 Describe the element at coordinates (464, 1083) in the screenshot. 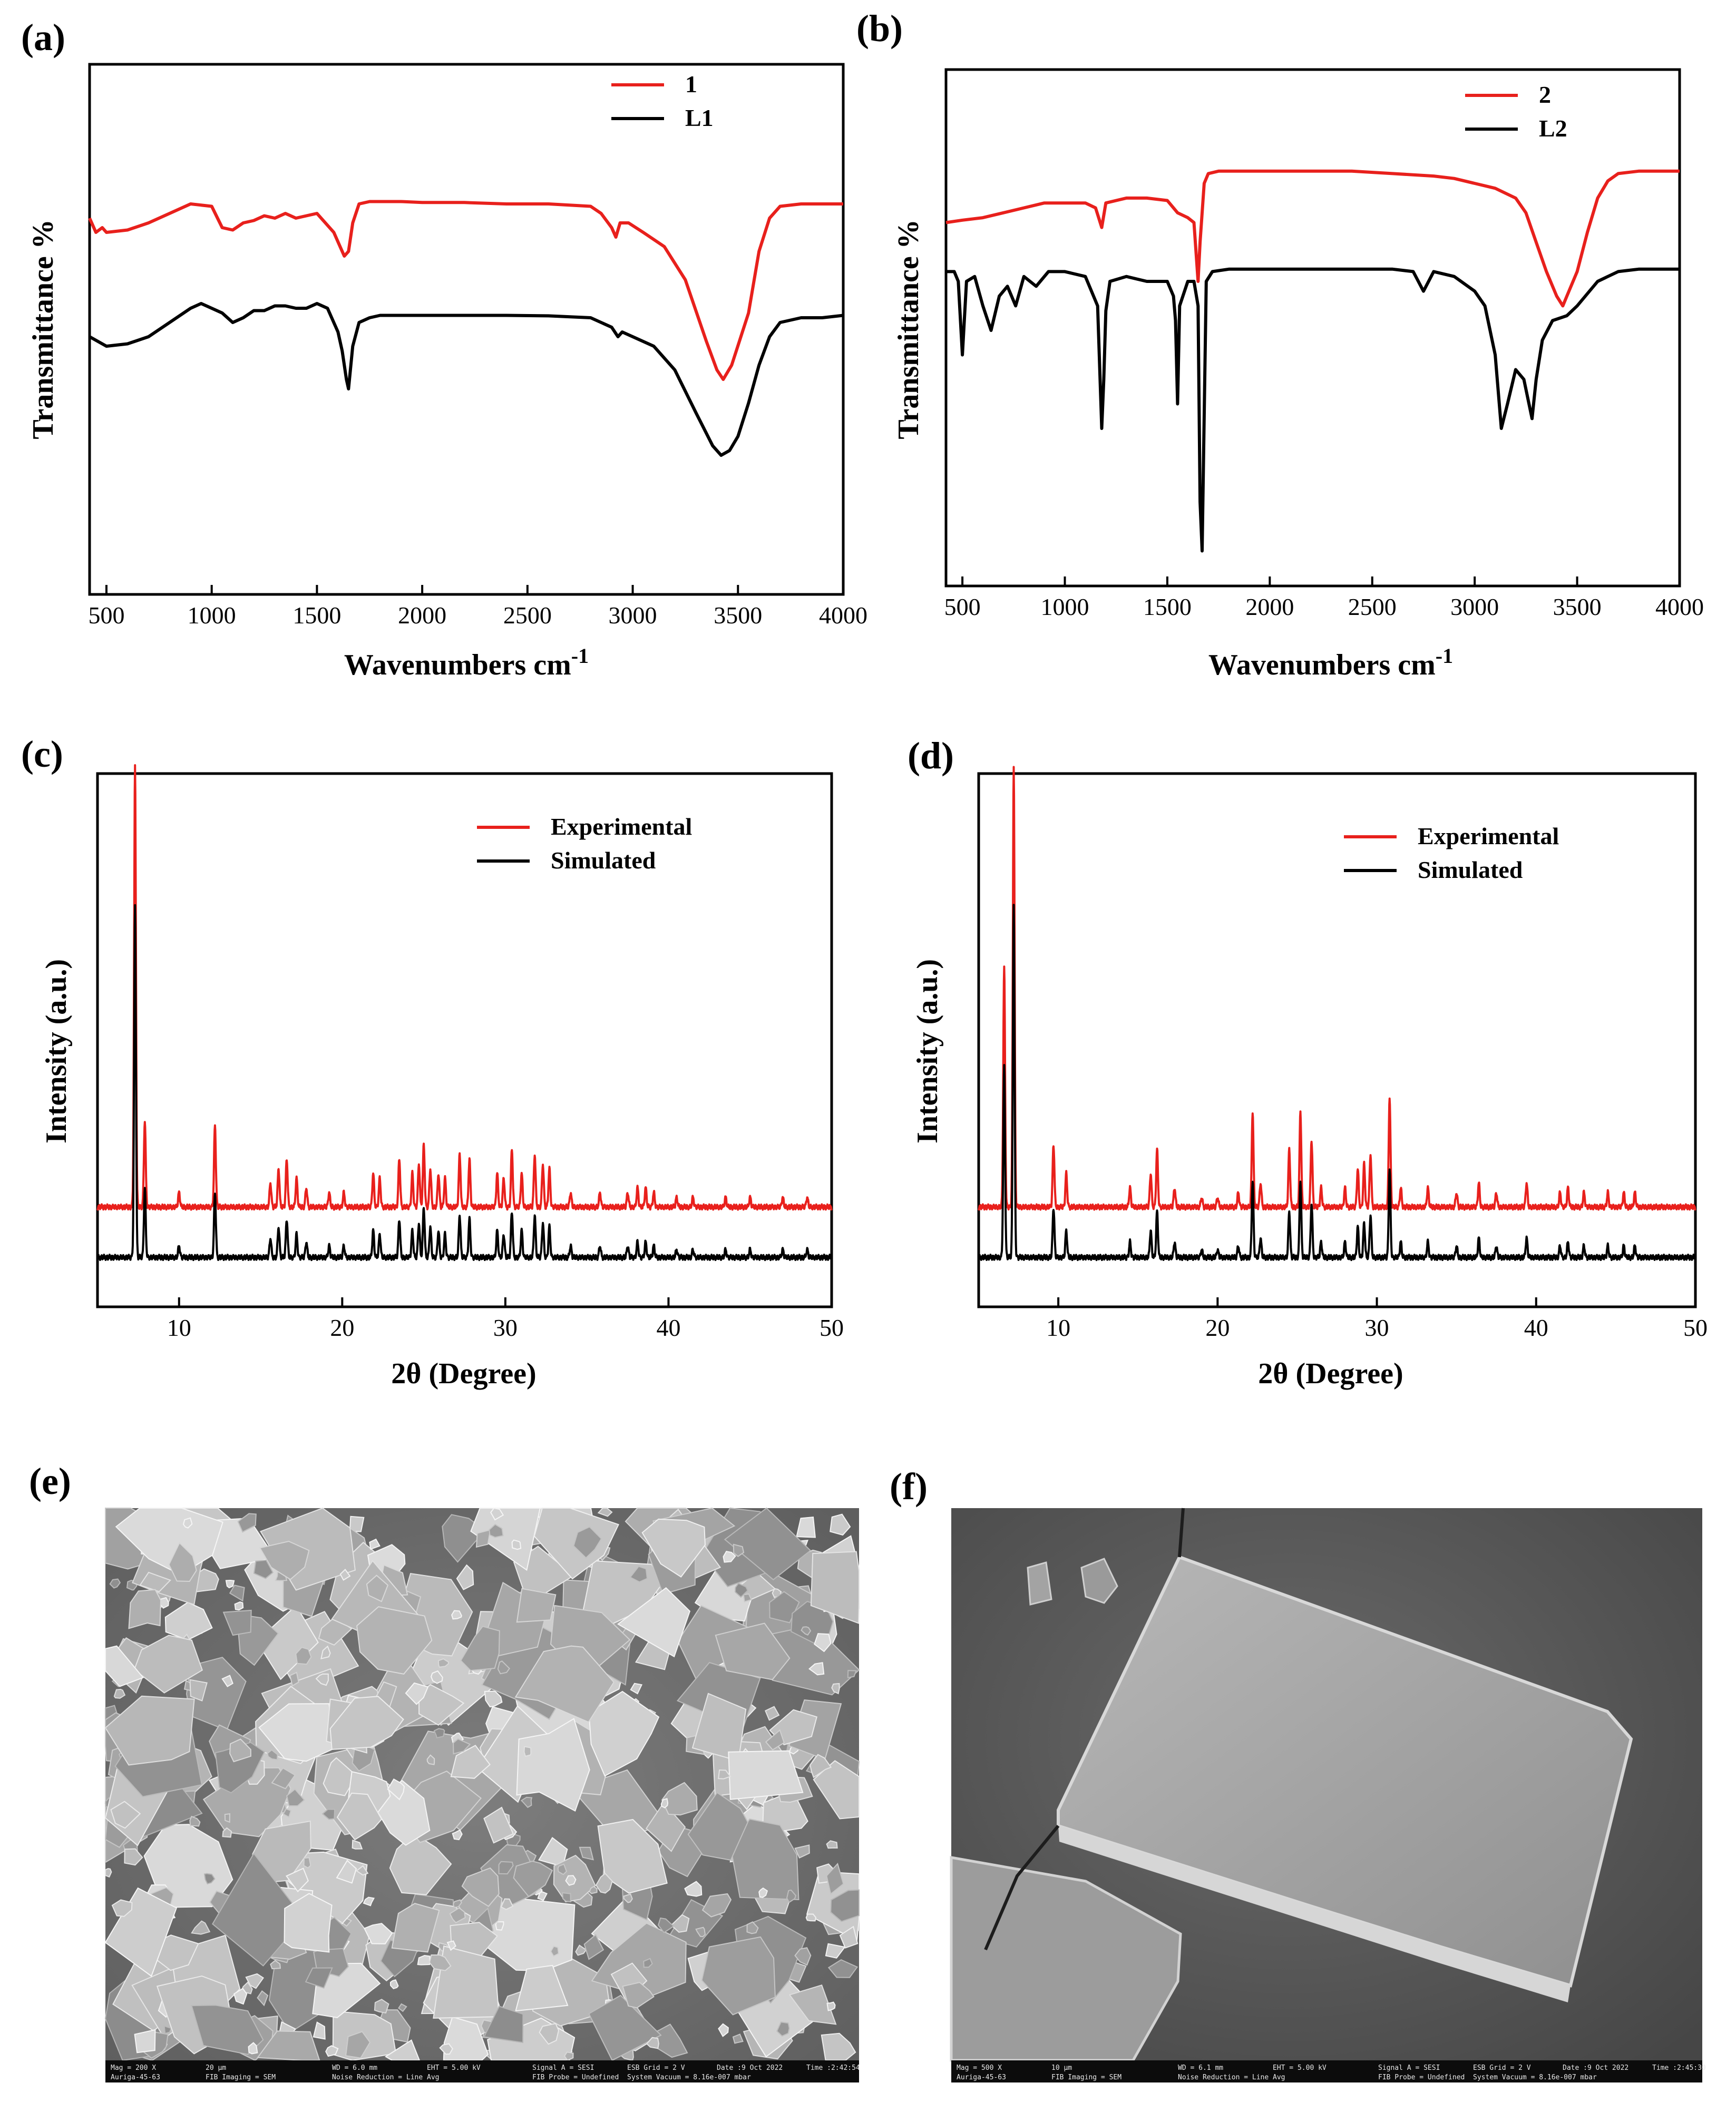

I see `series-line-simulated` at that location.